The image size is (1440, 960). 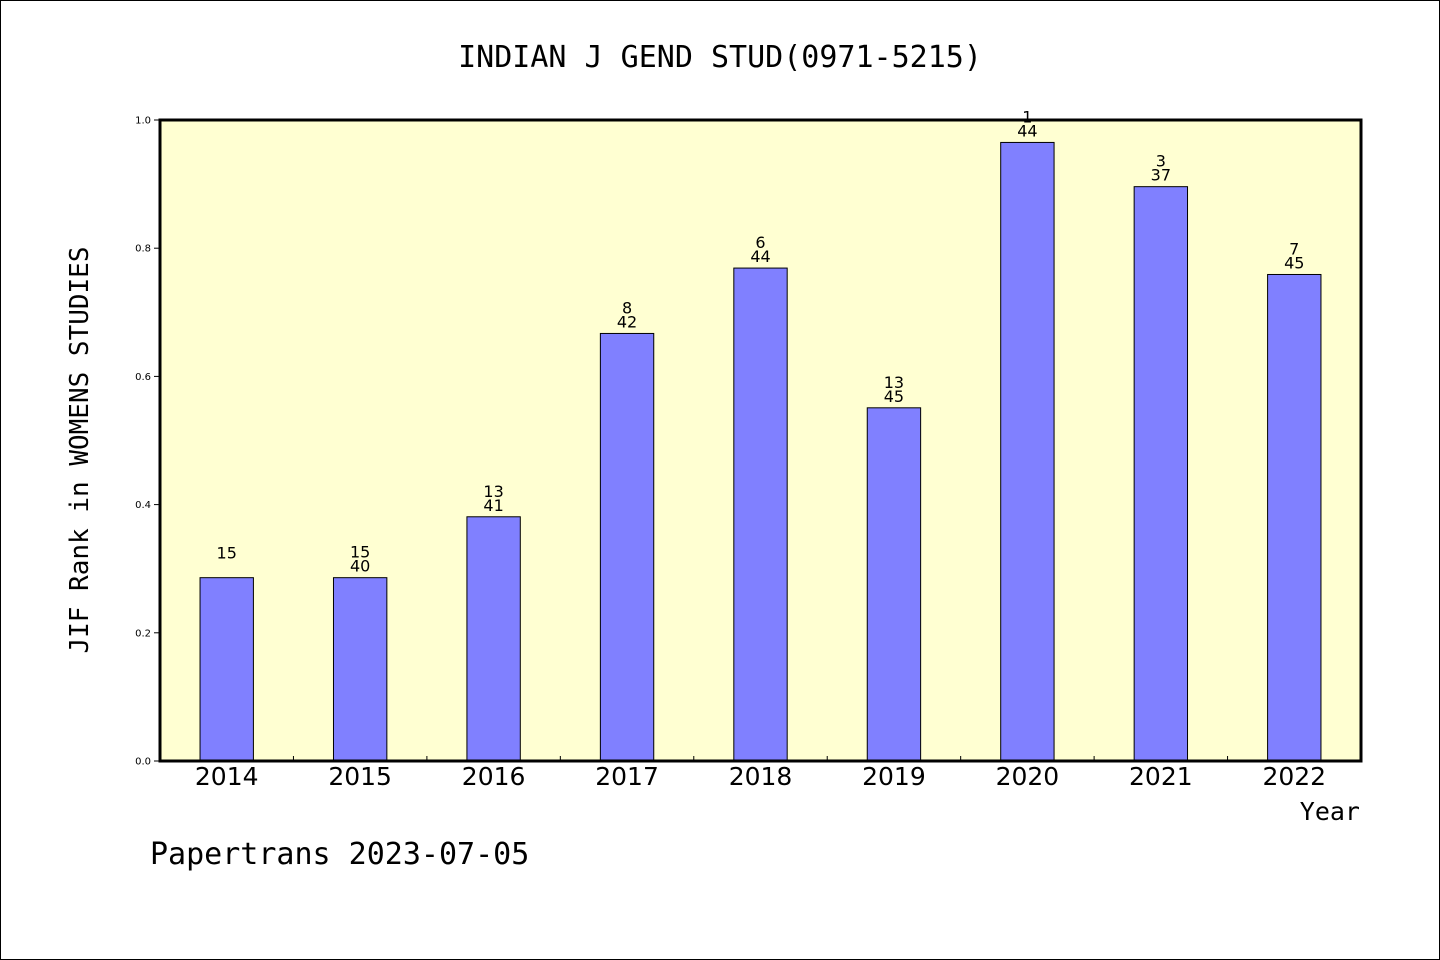 I want to click on y-tick-label-1.0: 1.0, so click(x=143, y=121).